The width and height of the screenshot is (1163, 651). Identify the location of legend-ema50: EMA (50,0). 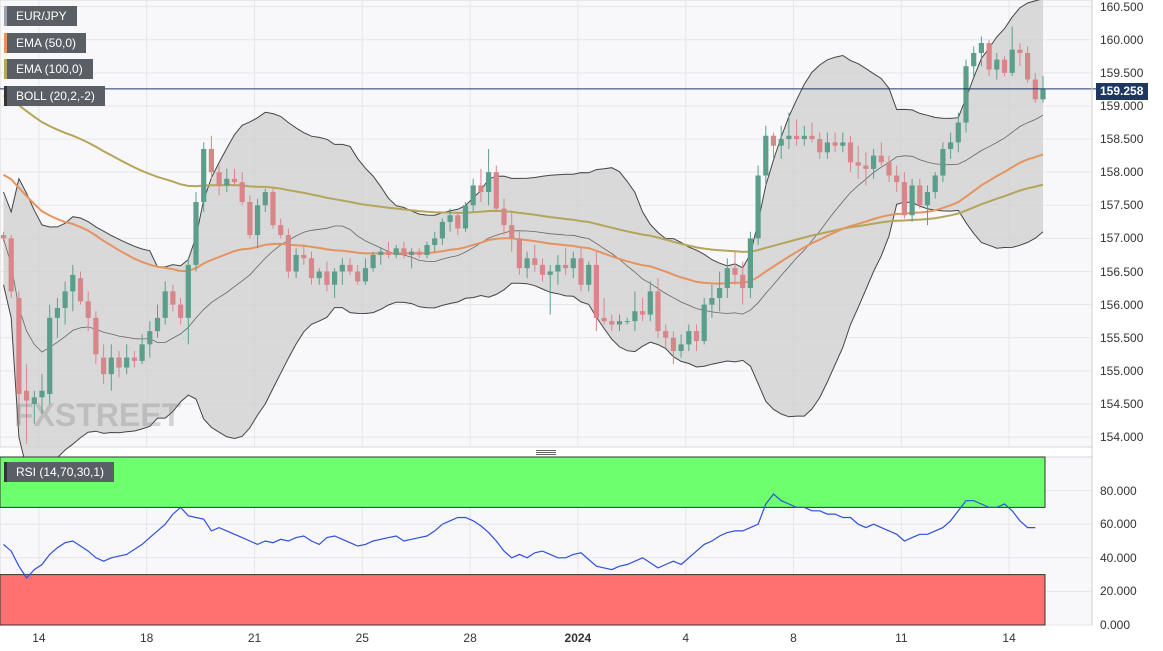
(45, 43).